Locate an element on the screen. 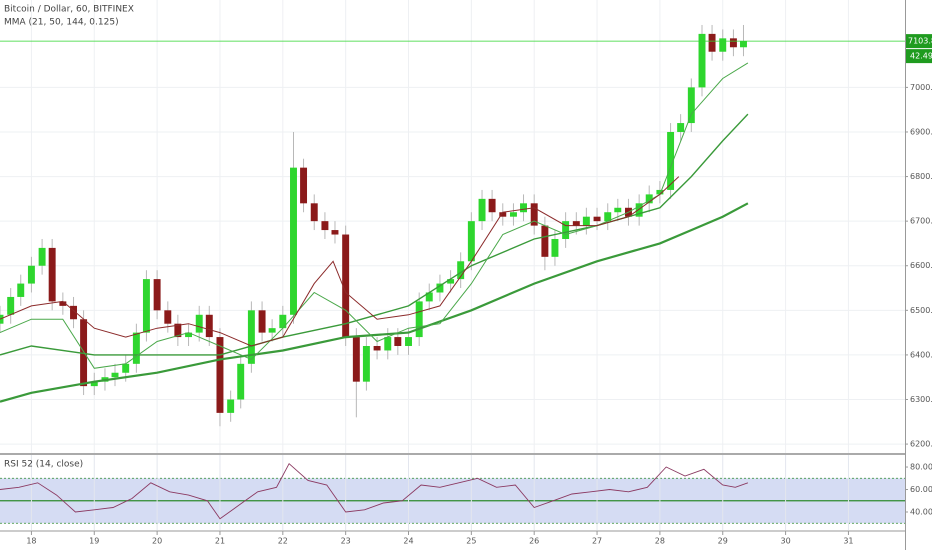 This screenshot has width=932, height=550. y-tick-label: 80.0000 is located at coordinates (921, 467).